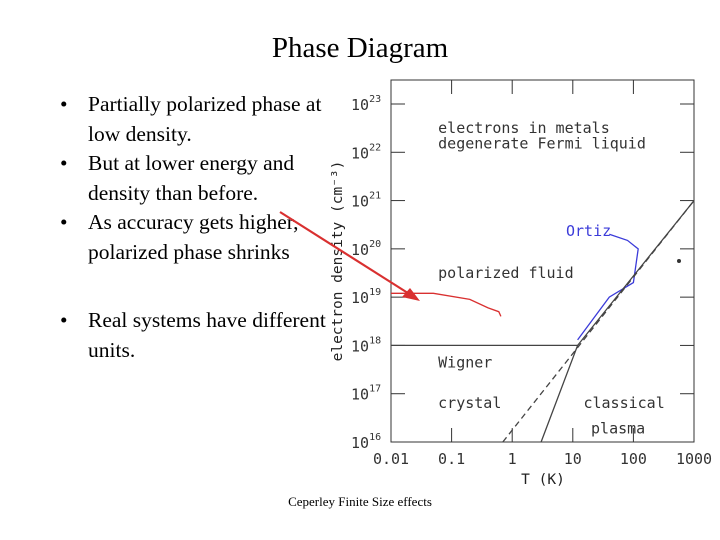  Describe the element at coordinates (366, 152) in the screenshot. I see `y-tick-label: 1022` at that location.